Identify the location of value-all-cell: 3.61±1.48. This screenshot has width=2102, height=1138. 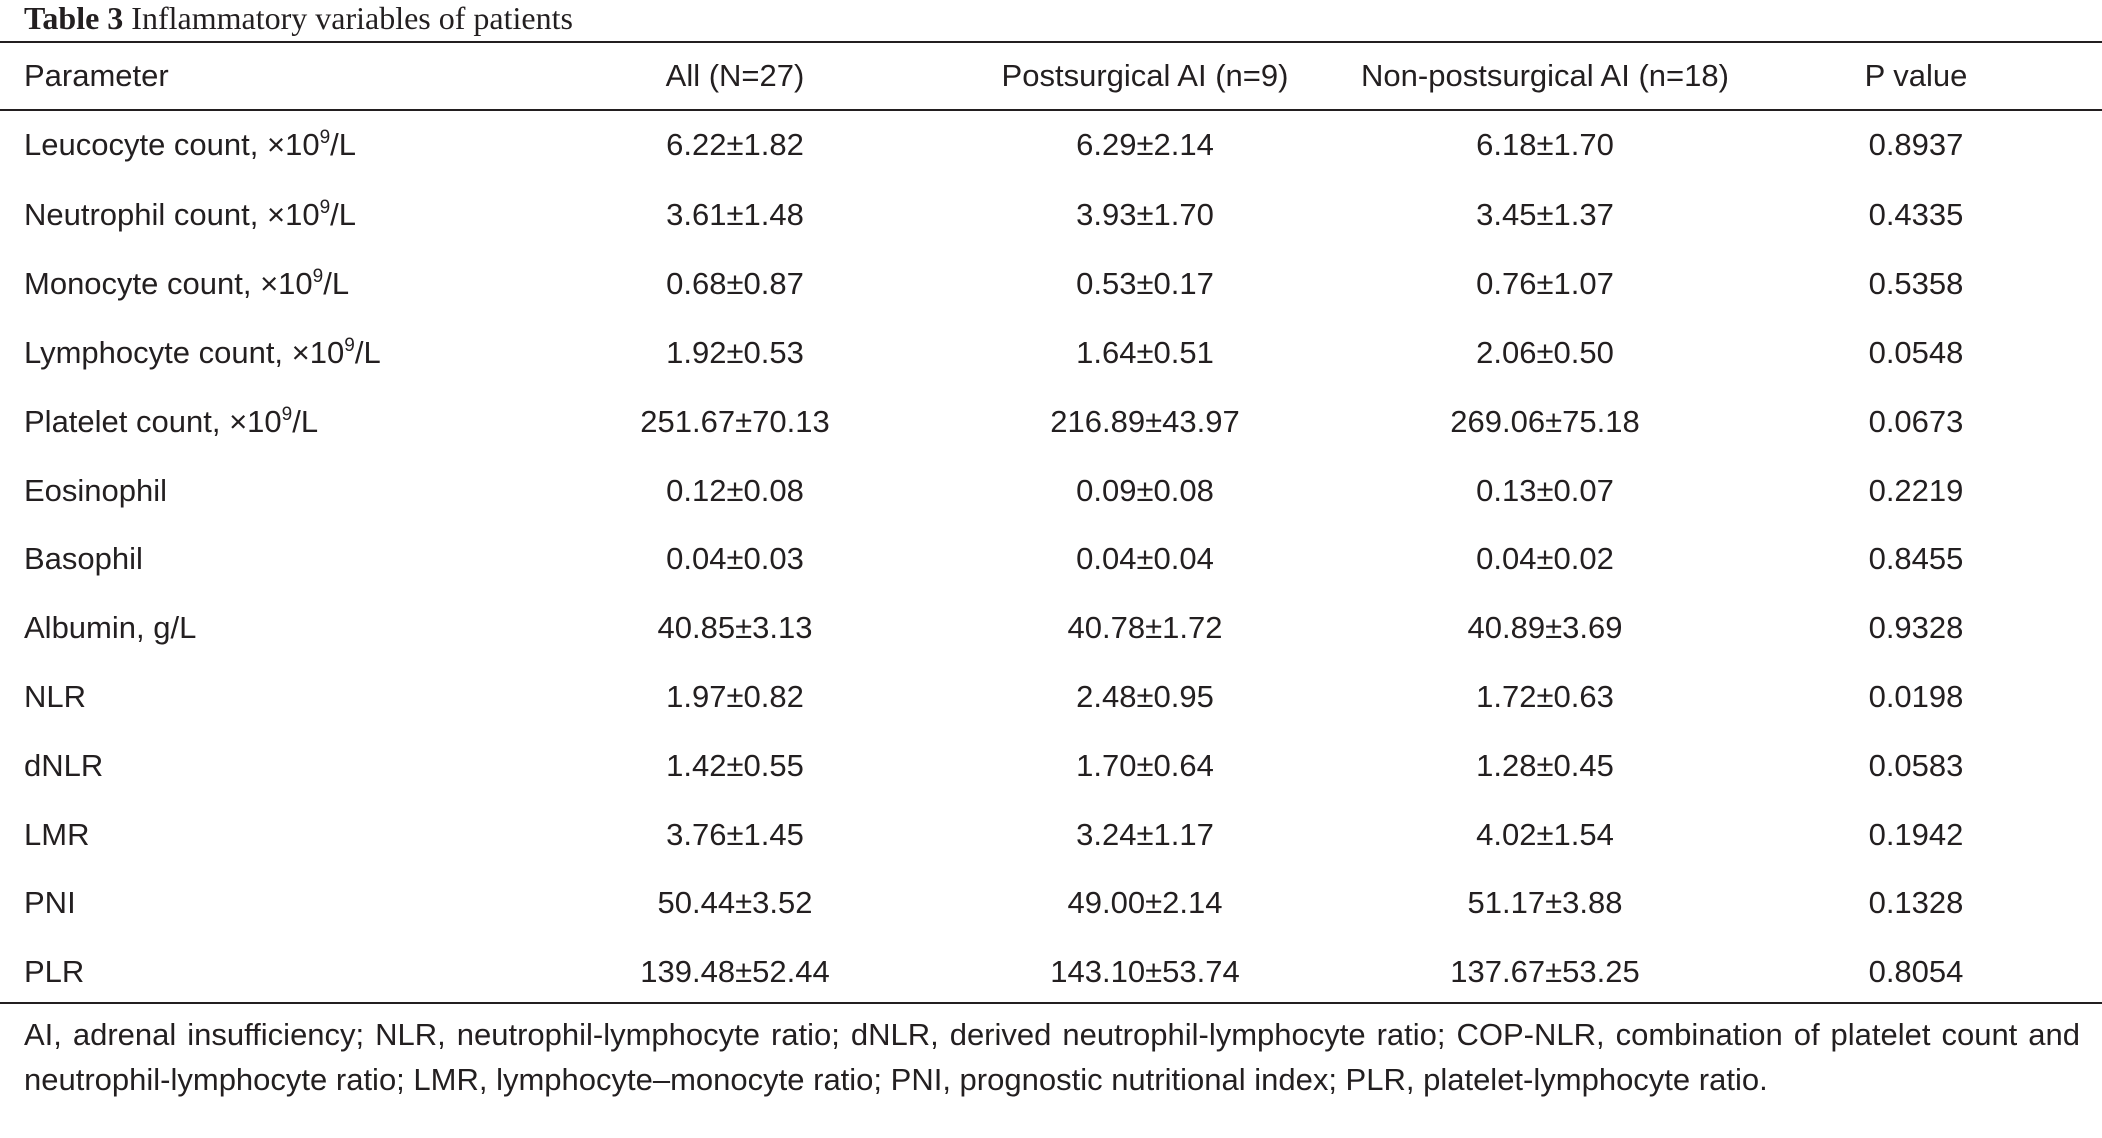
(735, 215).